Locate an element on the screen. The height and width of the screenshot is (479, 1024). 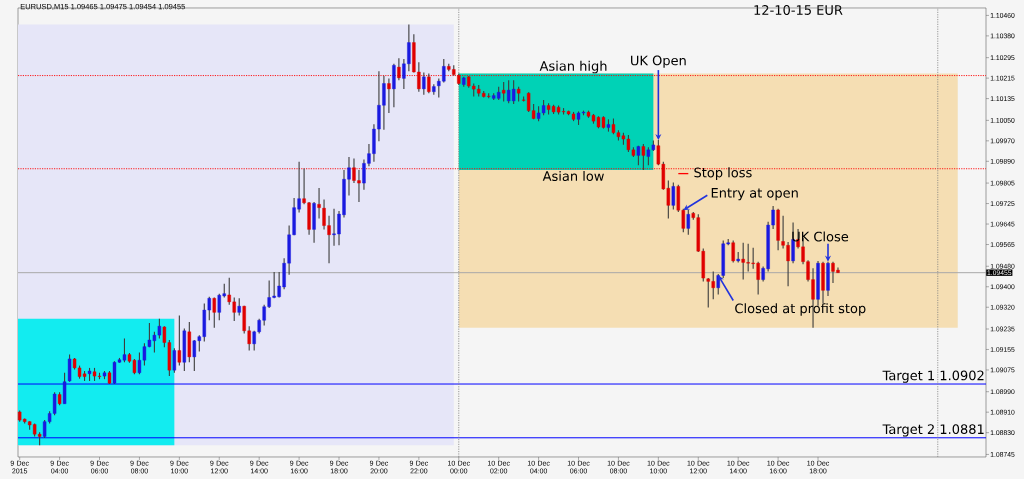
ref-line-label: Target 2 1.0881 is located at coordinates (933, 430).